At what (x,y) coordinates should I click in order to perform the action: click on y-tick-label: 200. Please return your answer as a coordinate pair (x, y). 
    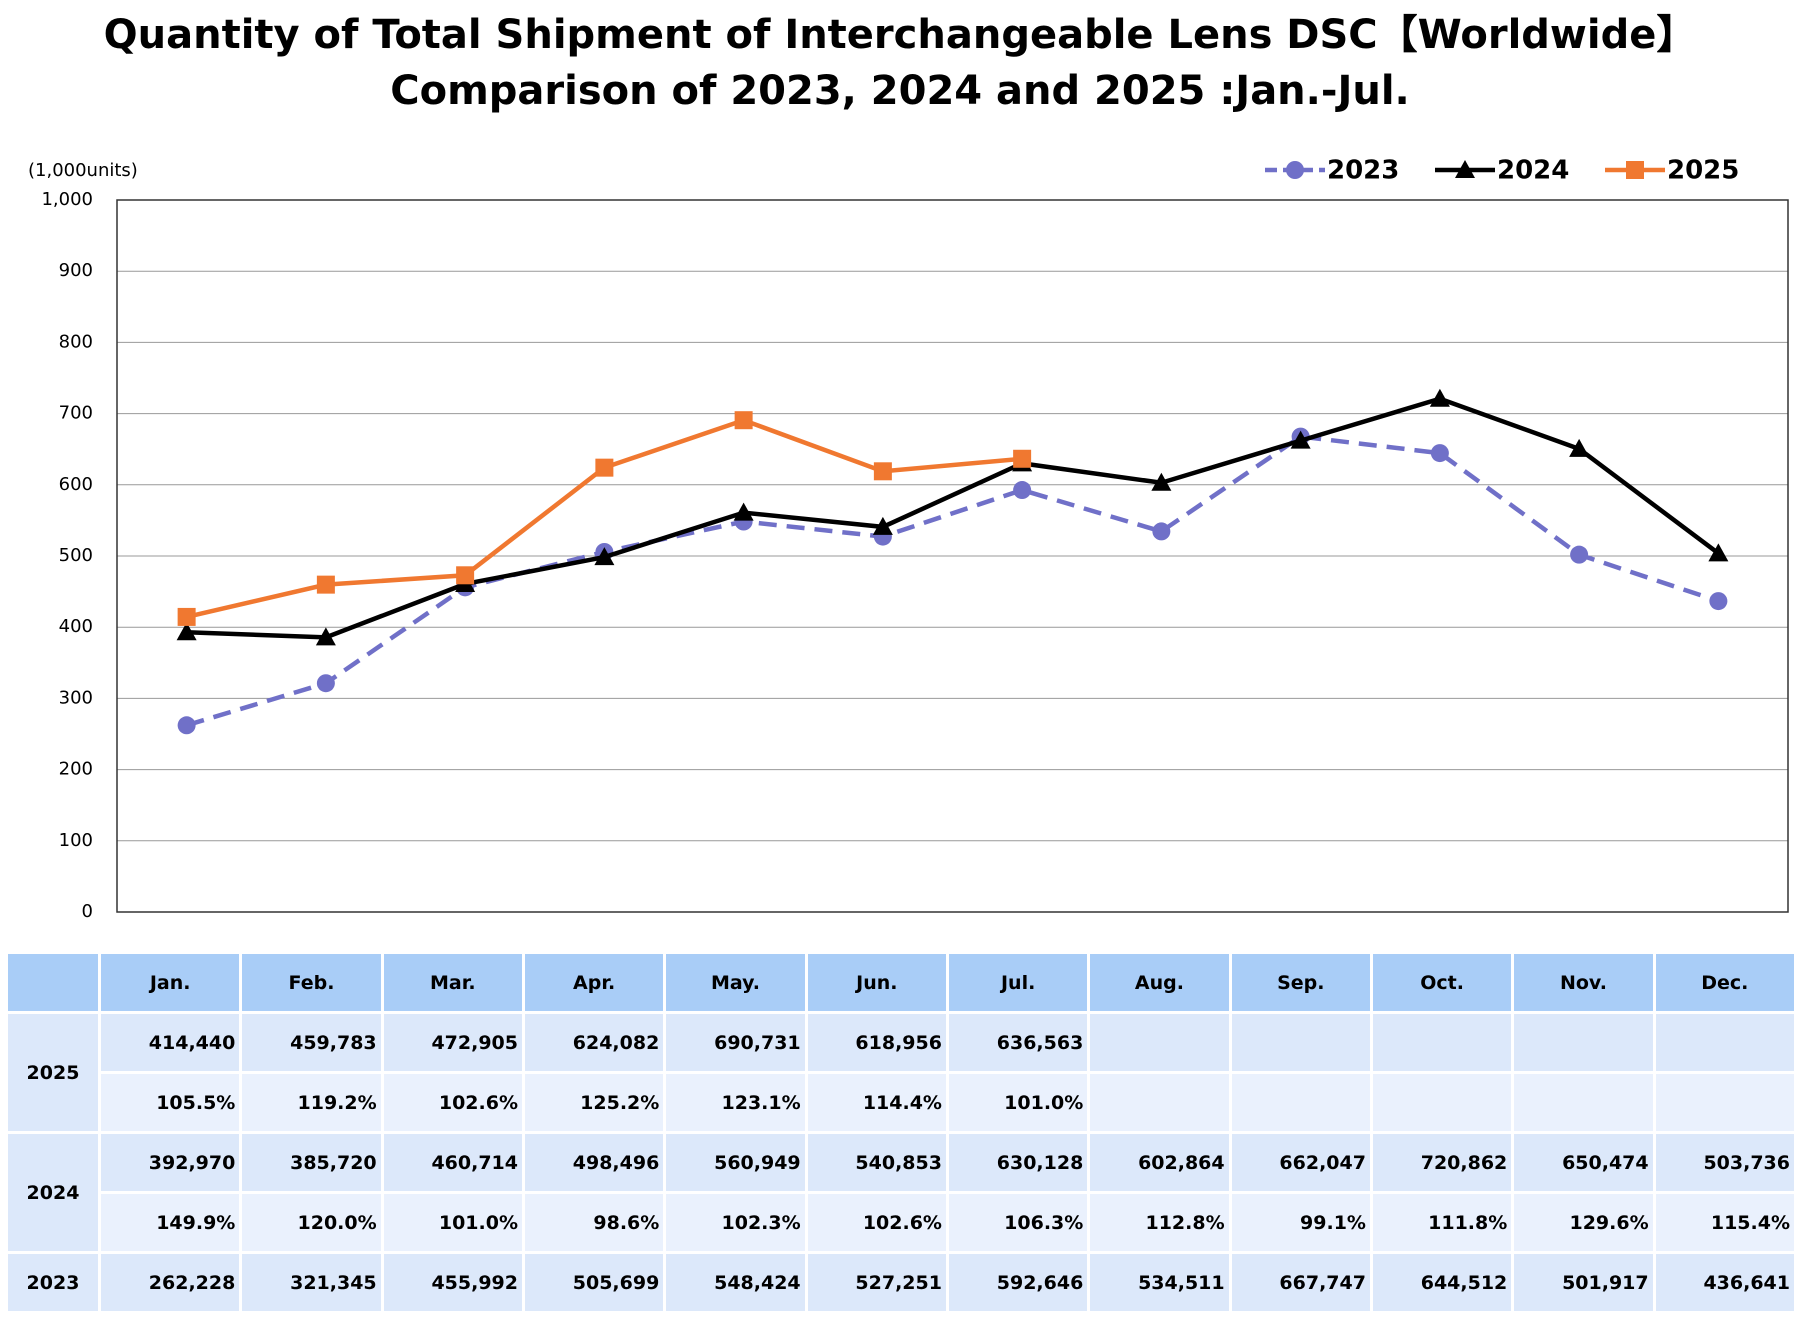
    Looking at the image, I should click on (76, 769).